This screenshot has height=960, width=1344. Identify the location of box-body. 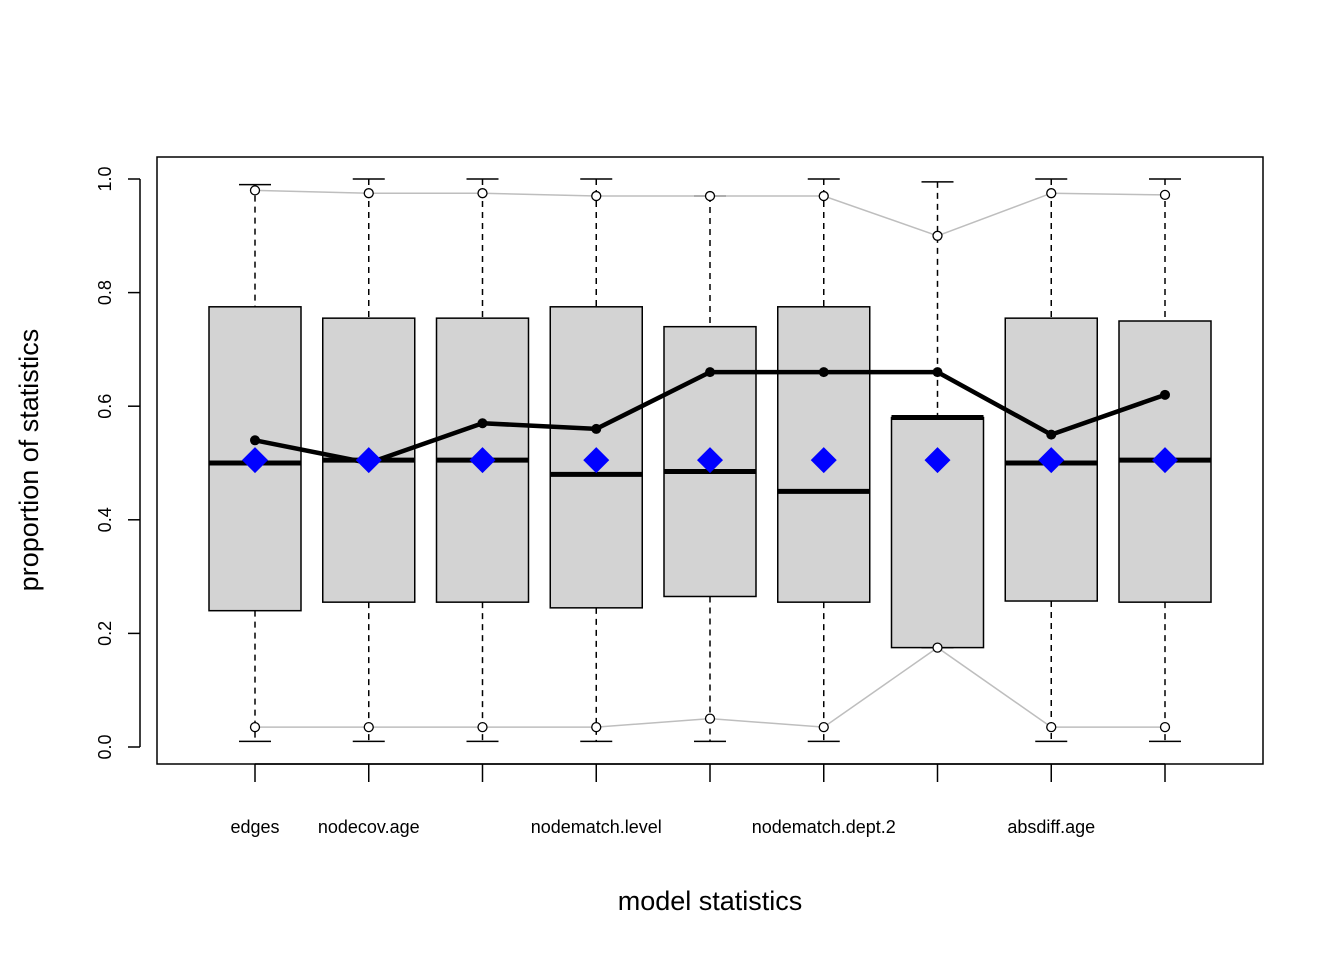
(255, 459).